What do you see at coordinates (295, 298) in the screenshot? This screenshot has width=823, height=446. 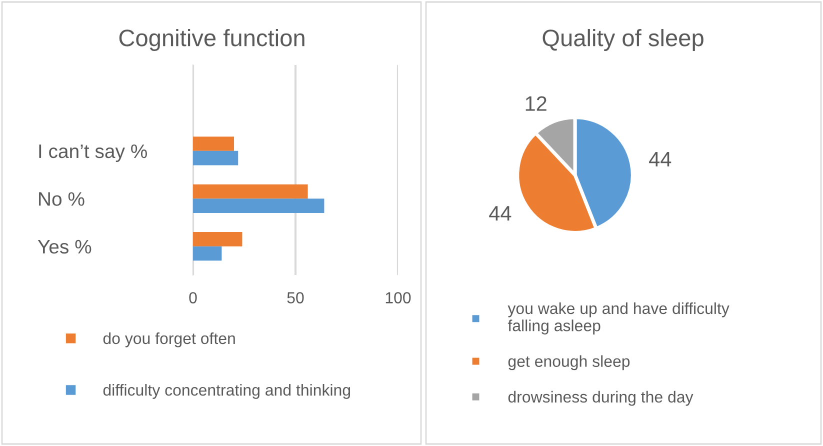 I see `x-tick-label: 50` at bounding box center [295, 298].